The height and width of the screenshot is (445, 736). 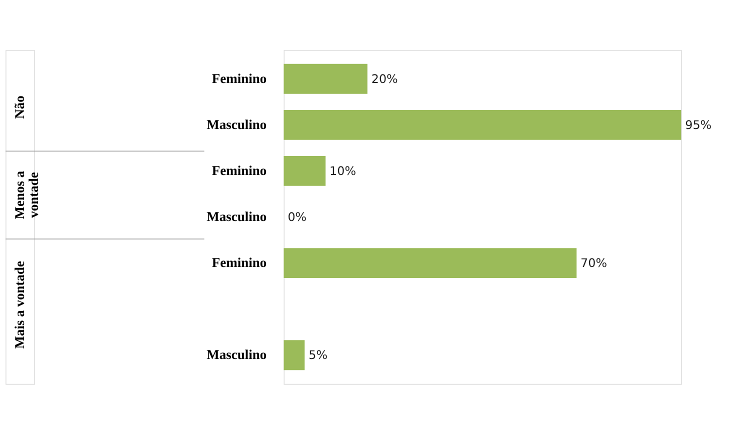 I want to click on data-label: 95%, so click(x=698, y=125).